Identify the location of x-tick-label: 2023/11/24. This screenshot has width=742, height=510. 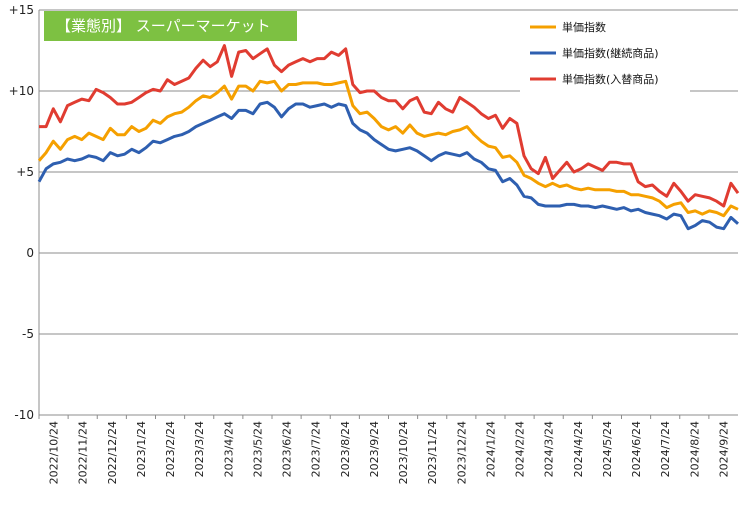
(432, 452).